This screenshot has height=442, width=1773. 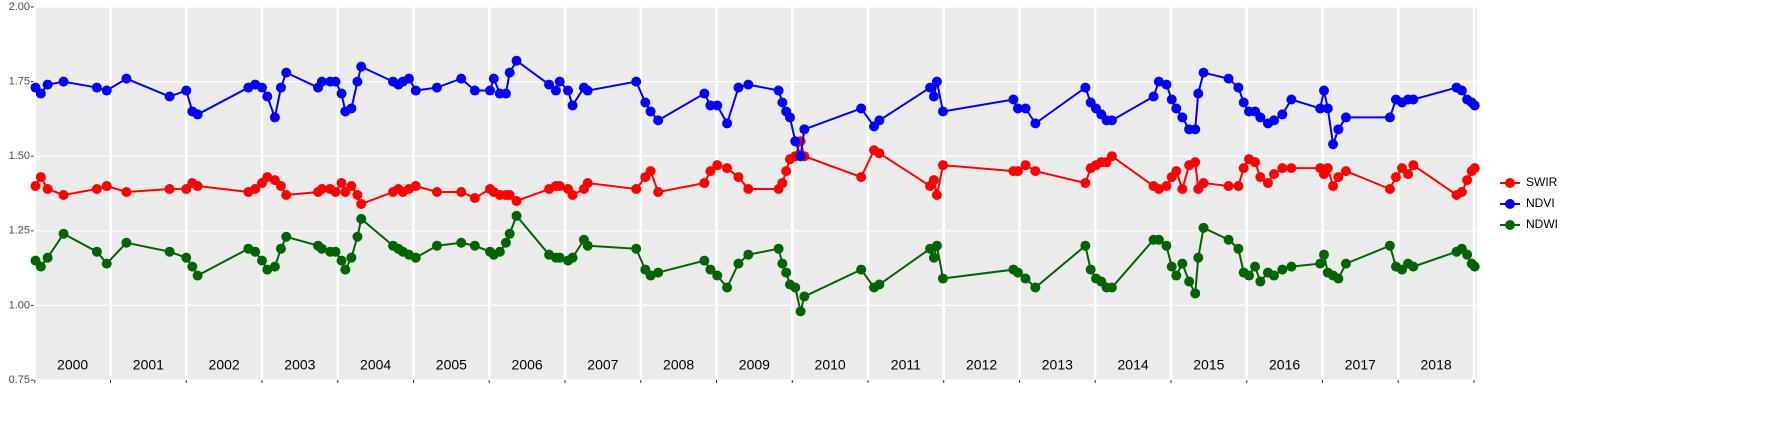 What do you see at coordinates (19, 7) in the screenshot?
I see `y-tick-label: 2.00` at bounding box center [19, 7].